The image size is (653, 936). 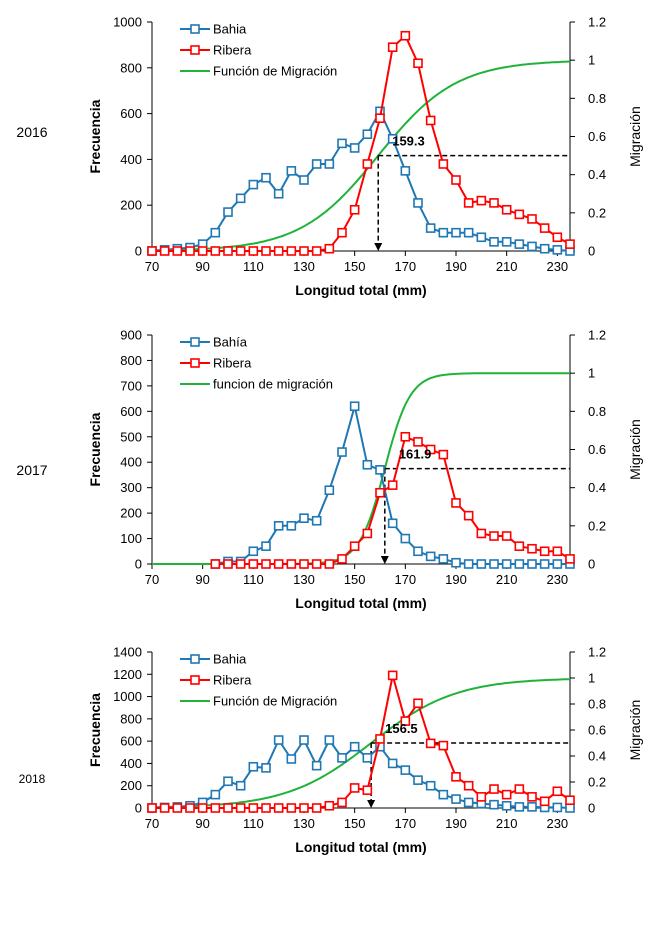 What do you see at coordinates (378, 247) in the screenshot?
I see `annotation-arrowhead` at bounding box center [378, 247].